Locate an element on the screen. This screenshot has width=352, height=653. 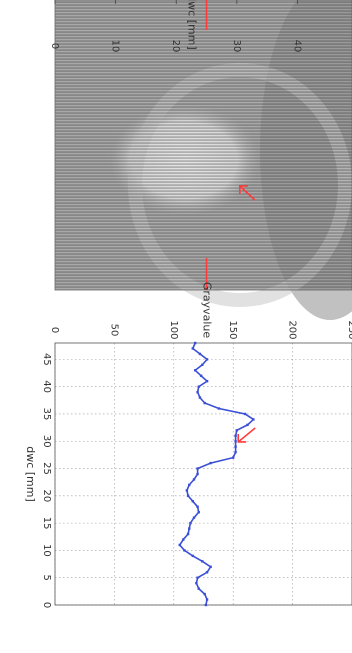
x-tick-label: 10 is located at coordinates (46, 550).